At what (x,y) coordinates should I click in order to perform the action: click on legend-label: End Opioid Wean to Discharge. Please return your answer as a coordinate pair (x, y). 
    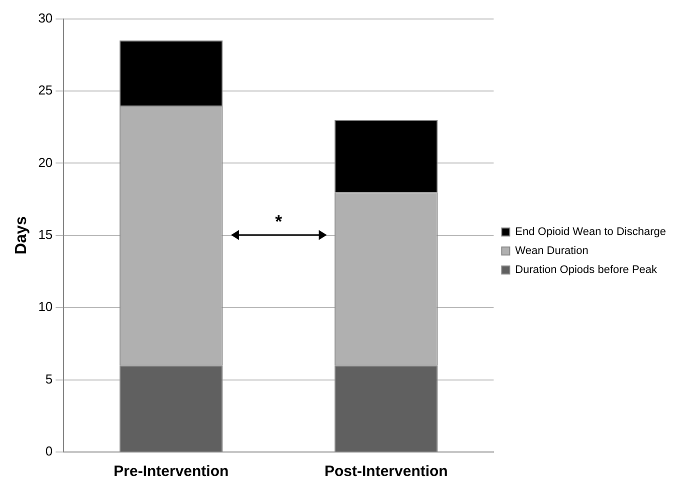
    Looking at the image, I should click on (590, 232).